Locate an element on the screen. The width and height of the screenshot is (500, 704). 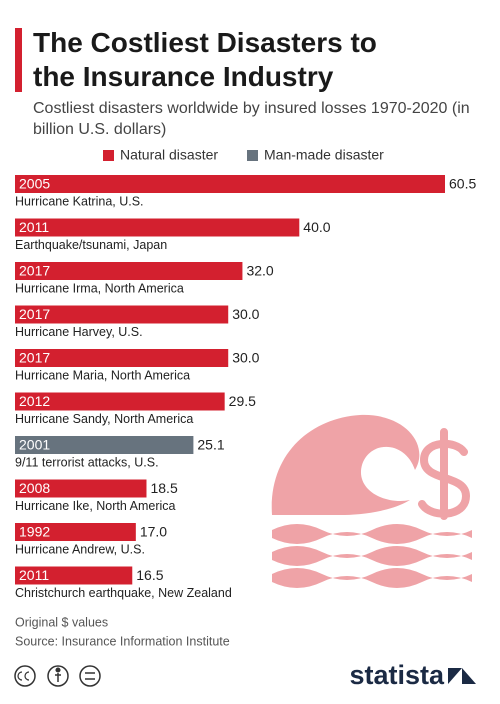
value-label: 17.0 is located at coordinates (153, 532).